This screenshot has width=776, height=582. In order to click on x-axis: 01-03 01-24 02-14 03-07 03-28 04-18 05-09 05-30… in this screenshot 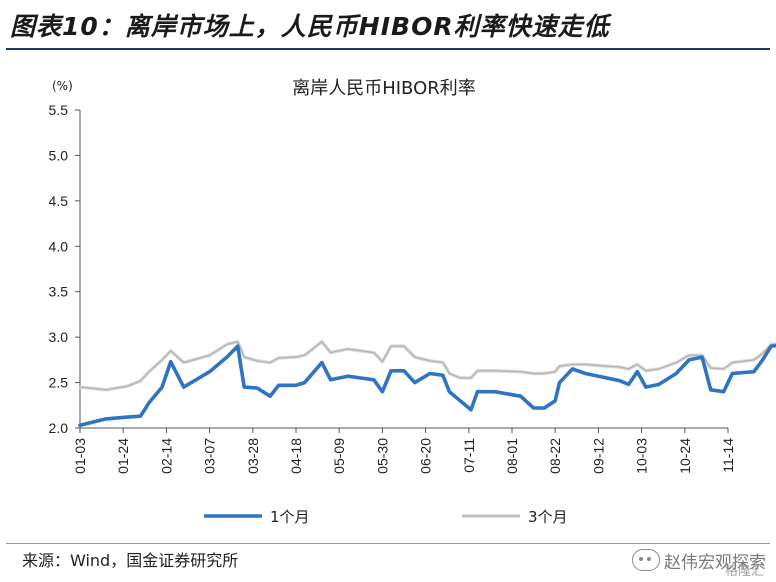, I will do `click(404, 450)`.